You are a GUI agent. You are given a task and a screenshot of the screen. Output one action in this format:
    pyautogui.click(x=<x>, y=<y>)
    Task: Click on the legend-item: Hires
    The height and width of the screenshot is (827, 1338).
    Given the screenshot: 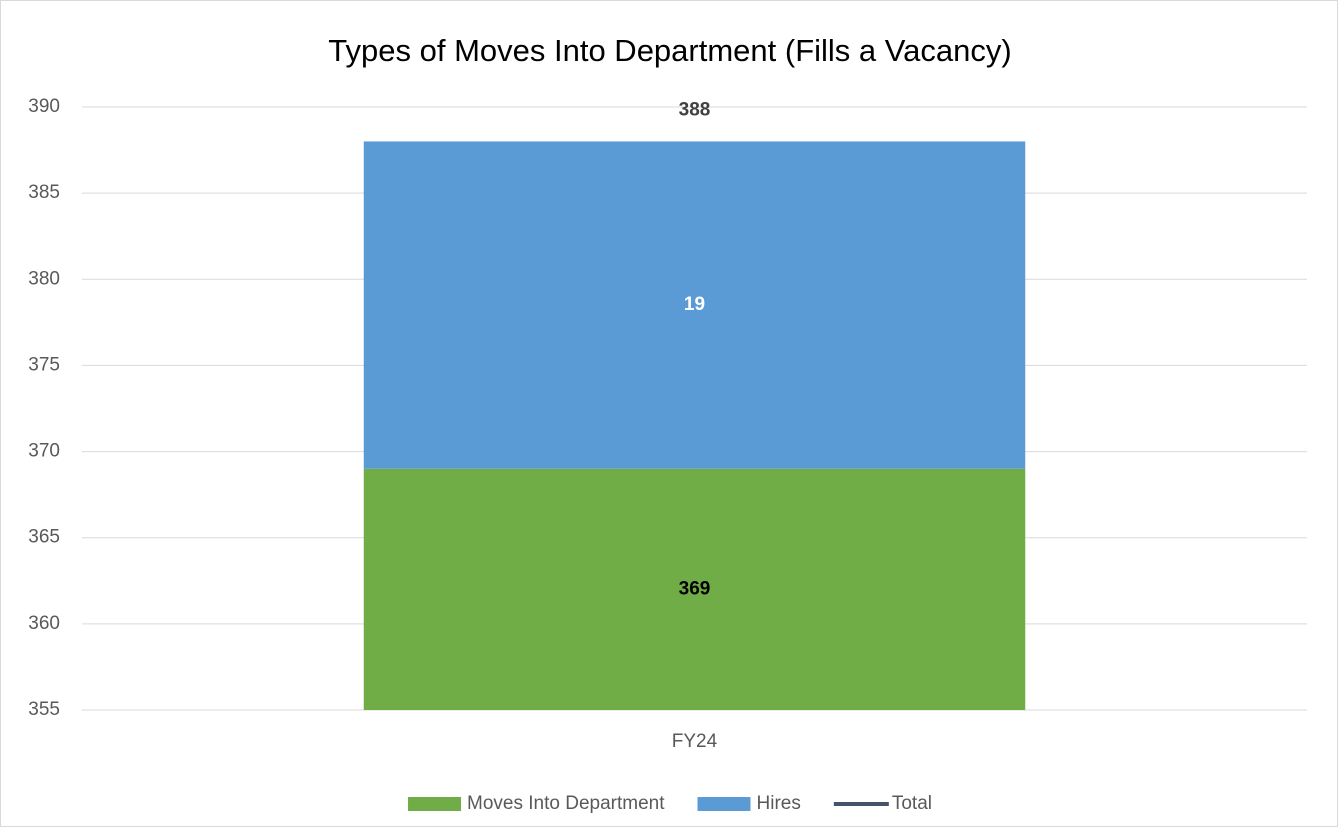 What is the action you would take?
    pyautogui.click(x=749, y=803)
    